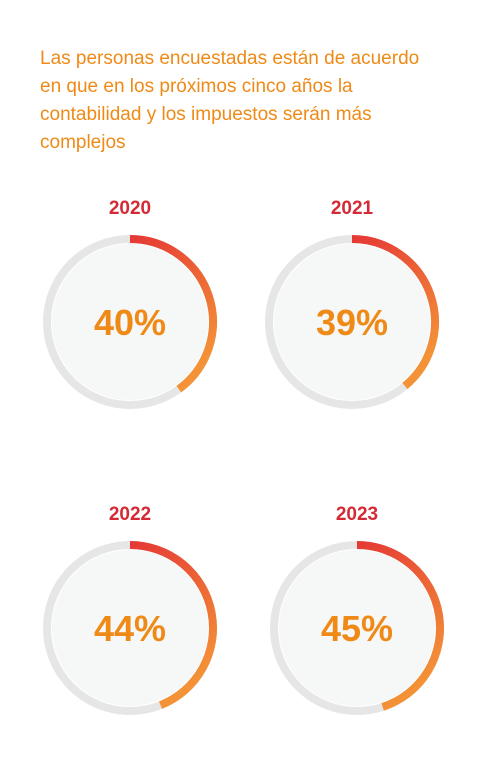 The height and width of the screenshot is (768, 492). I want to click on donut-chart-2021: 2021 39%, so click(352, 305).